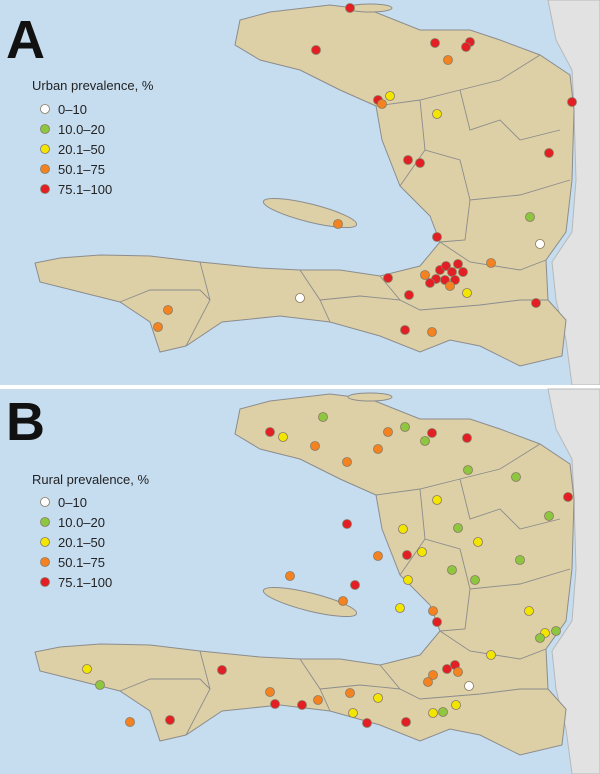  I want to click on legend-title: Urban prevalence, %, so click(93, 85).